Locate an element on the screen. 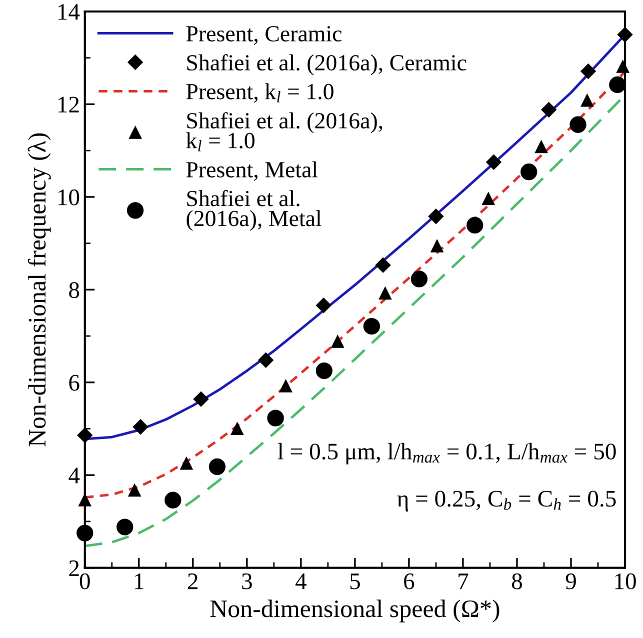  legend-label: Shafiei et al. (2016a), Ceramic is located at coordinates (326, 65).